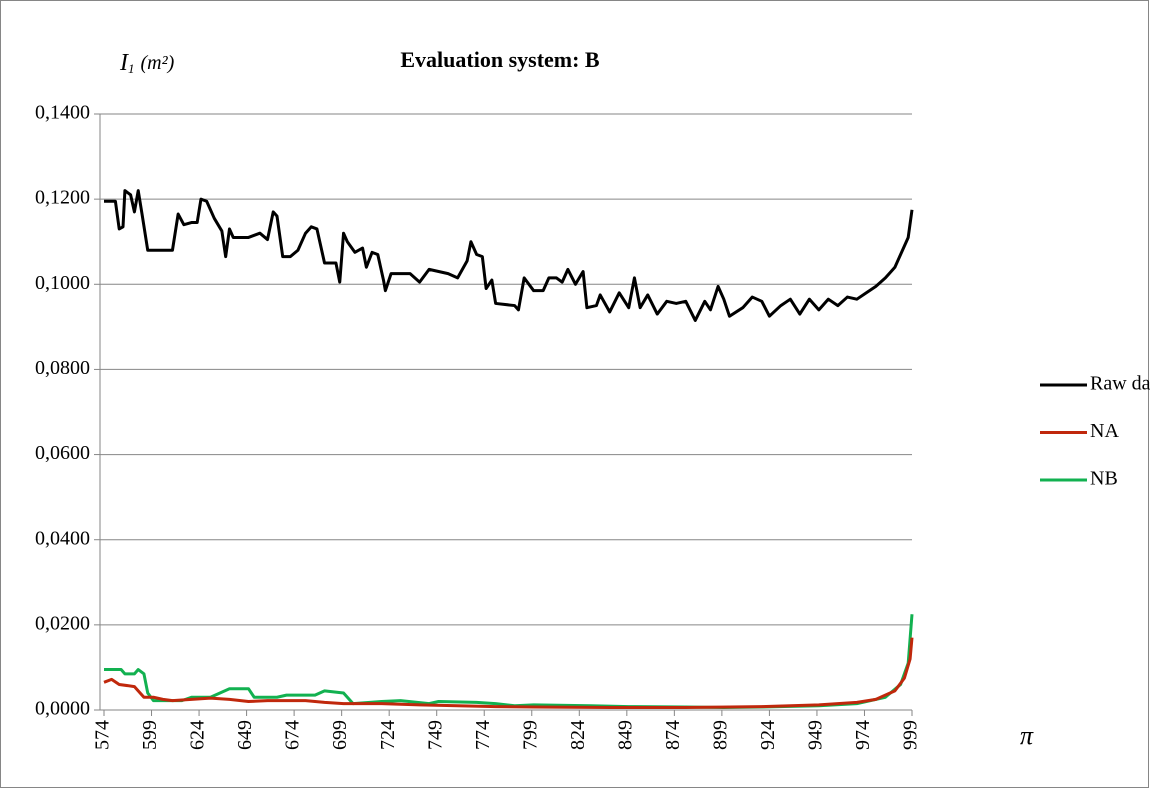 The height and width of the screenshot is (789, 1150). Describe the element at coordinates (483, 735) in the screenshot. I see `x-tick-label: 774` at that location.